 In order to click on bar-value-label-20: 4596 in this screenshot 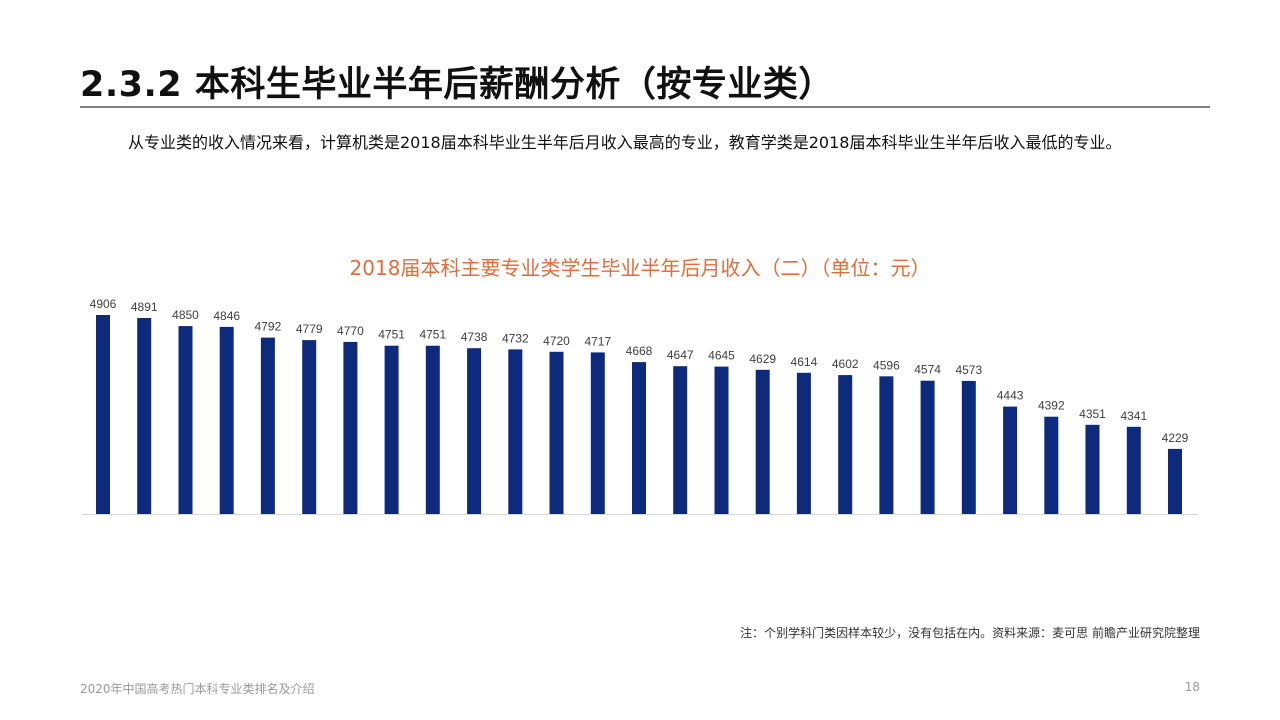, I will do `click(886, 365)`.